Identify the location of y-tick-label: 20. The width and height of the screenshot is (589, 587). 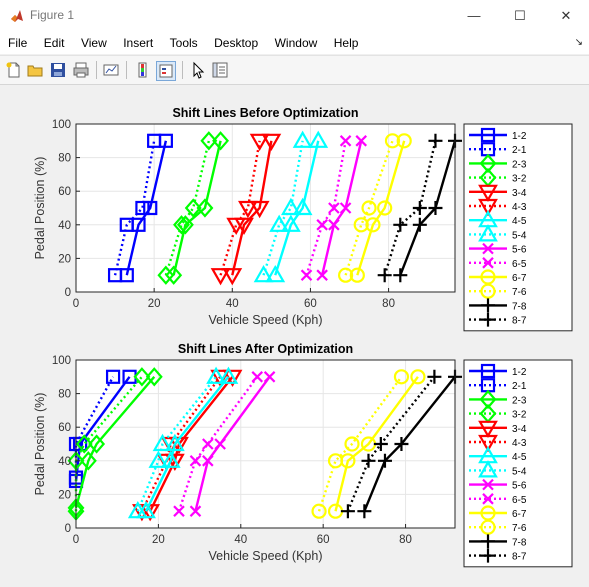
(64, 259).